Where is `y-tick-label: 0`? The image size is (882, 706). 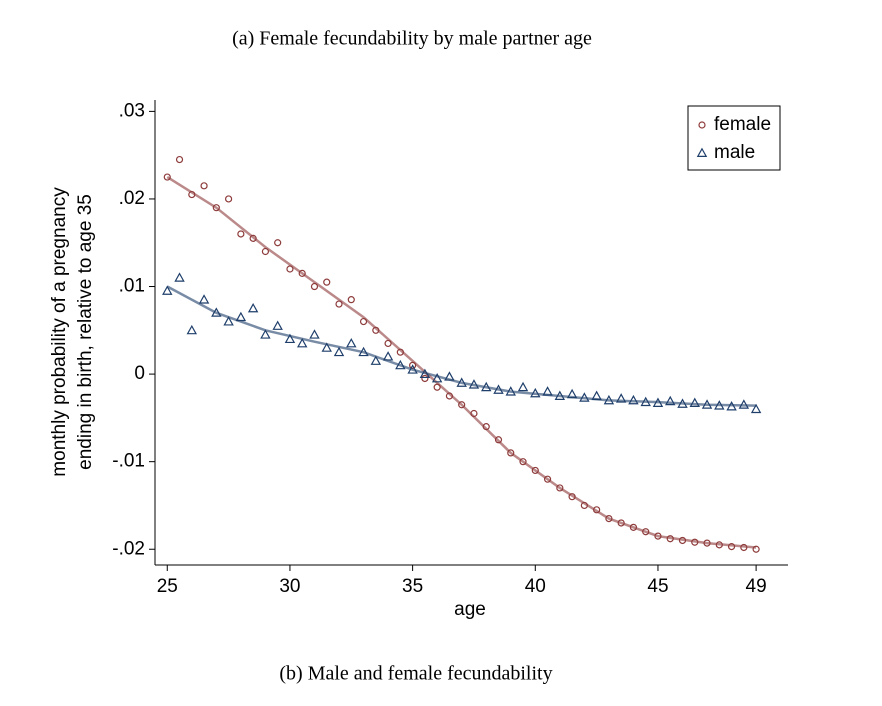
y-tick-label: 0 is located at coordinates (139, 373).